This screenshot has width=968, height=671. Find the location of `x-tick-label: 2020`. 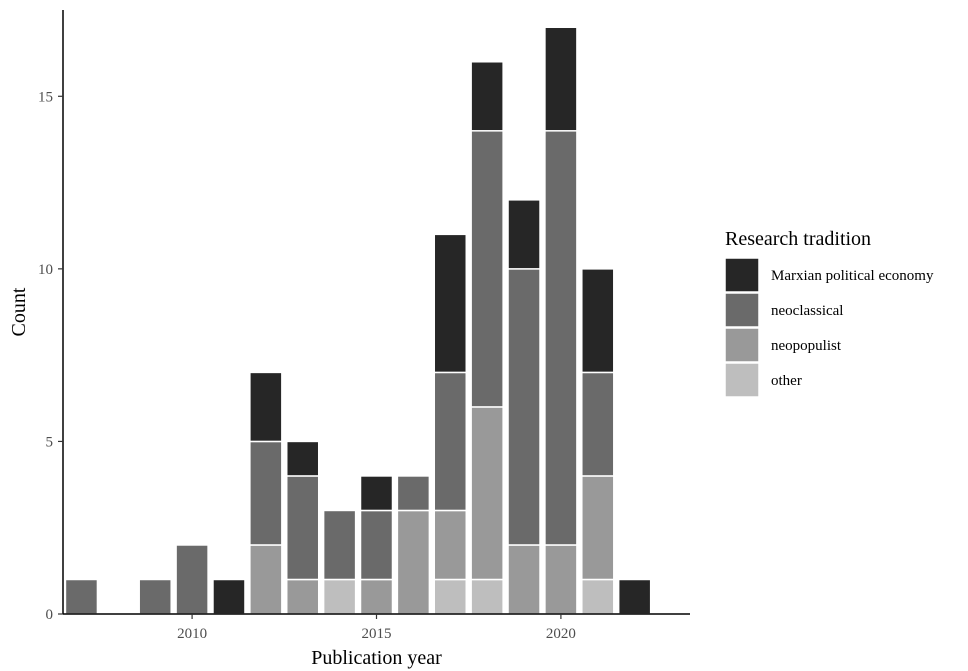

x-tick-label: 2020 is located at coordinates (561, 634).